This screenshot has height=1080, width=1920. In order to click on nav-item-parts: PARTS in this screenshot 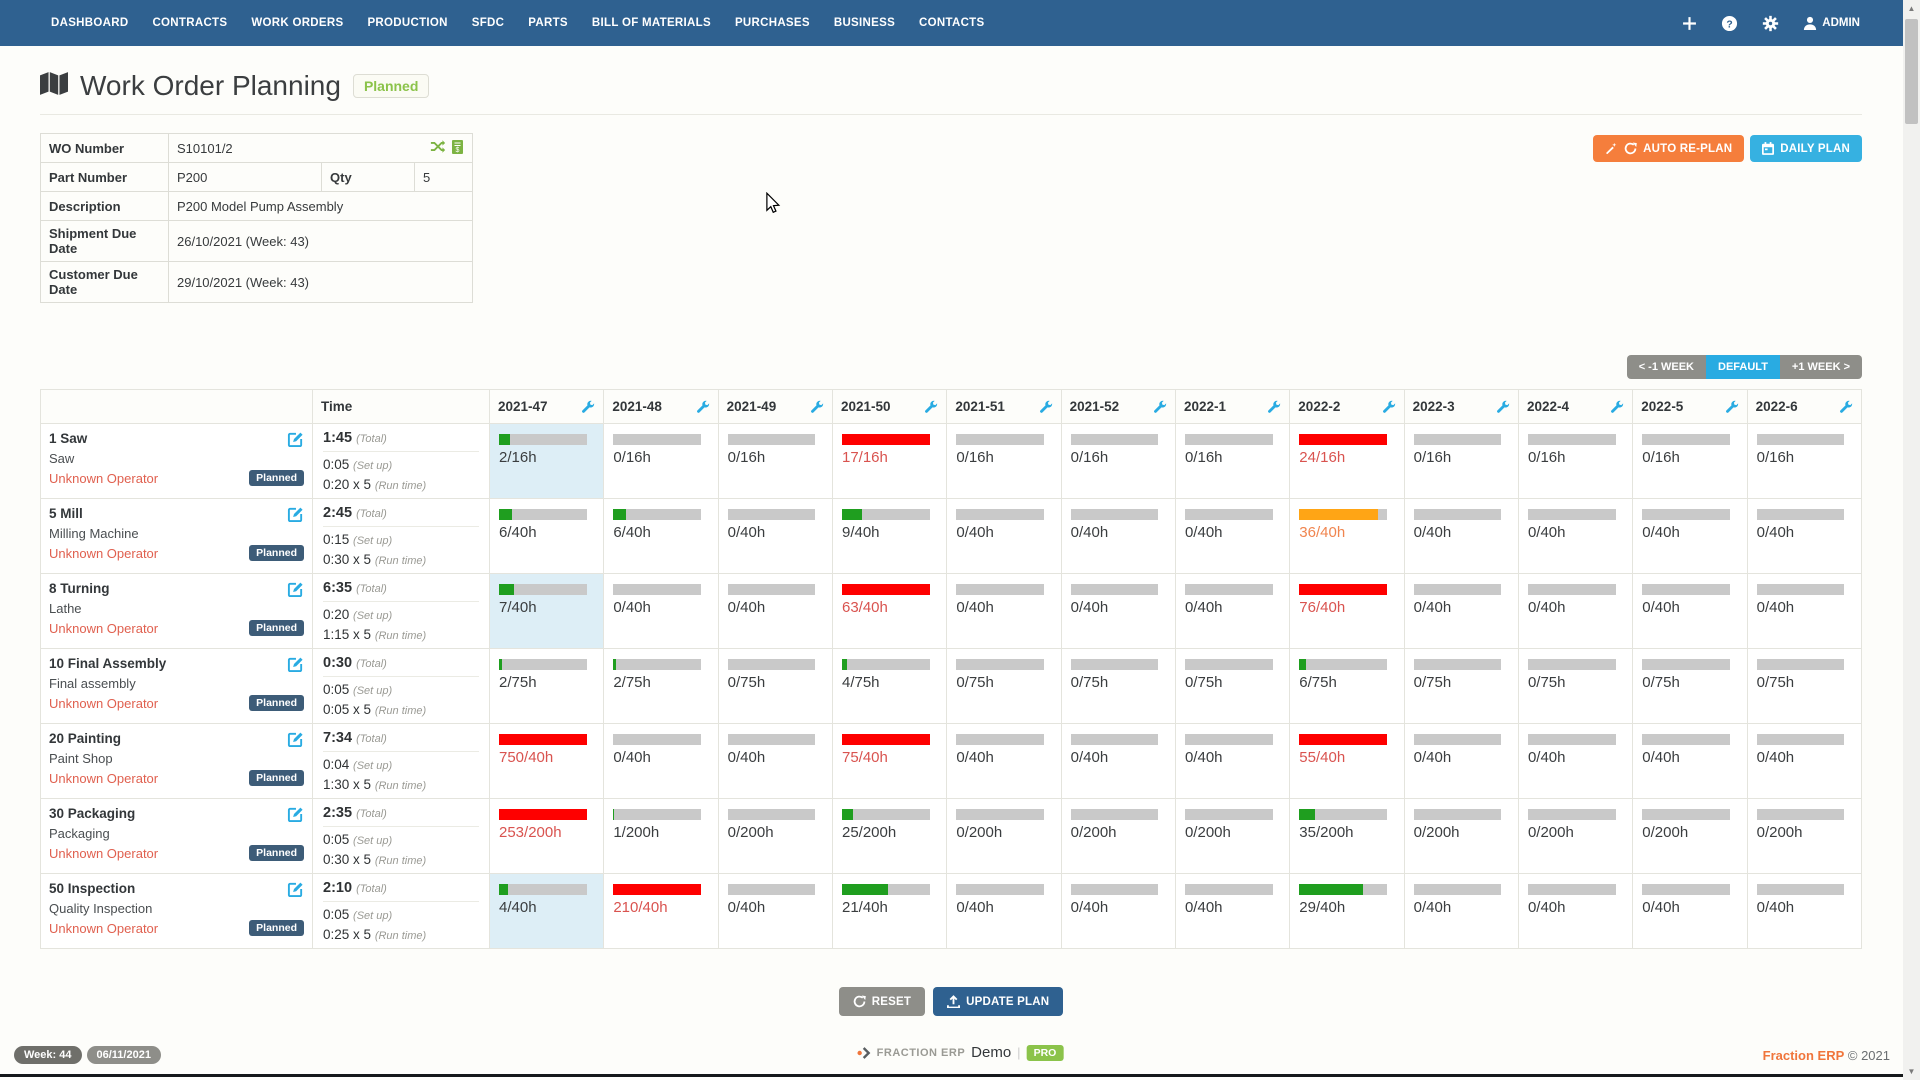, I will do `click(548, 23)`.